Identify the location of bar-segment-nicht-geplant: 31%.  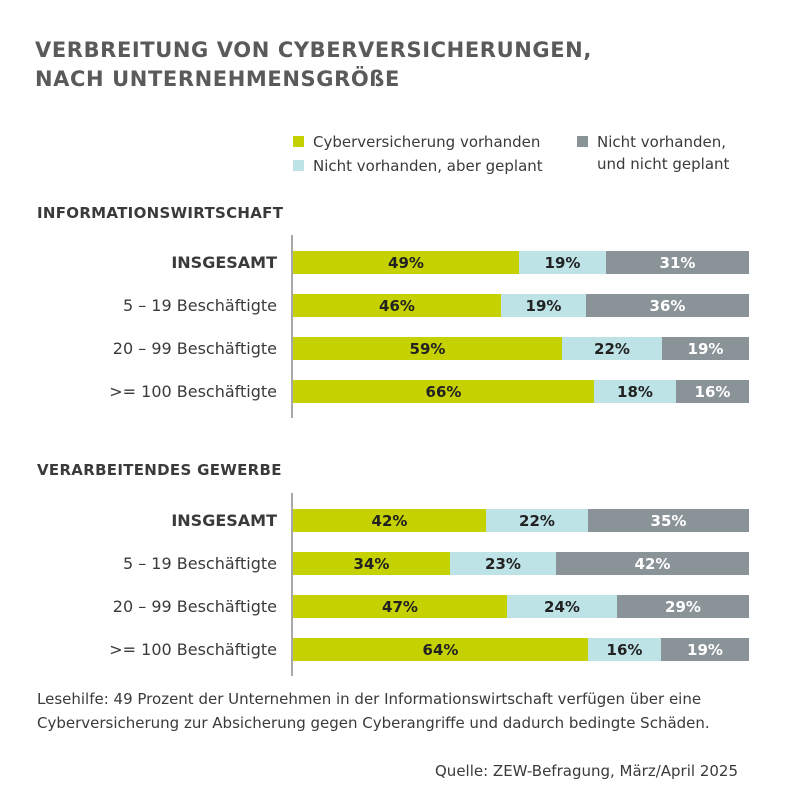
(677, 262).